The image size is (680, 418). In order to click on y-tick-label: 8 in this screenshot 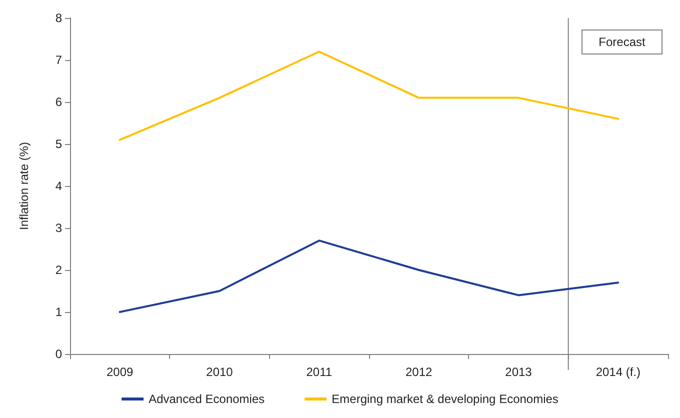, I will do `click(58, 18)`.